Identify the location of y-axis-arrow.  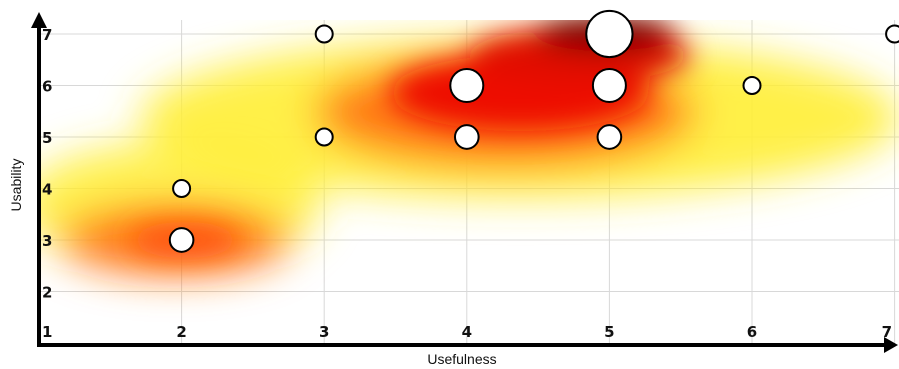
(39, 20).